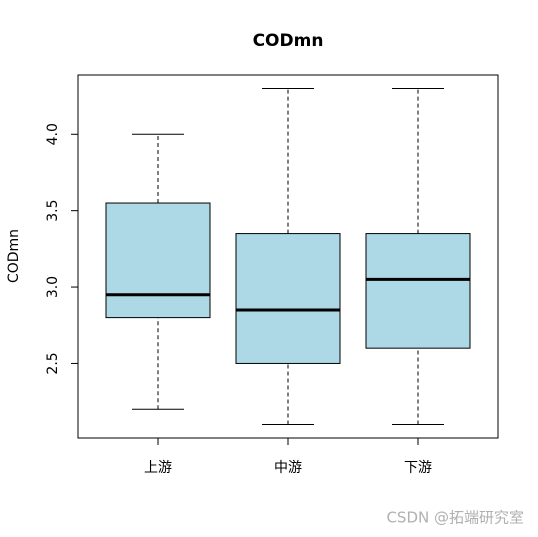 Image resolution: width=538 pixels, height=537 pixels. What do you see at coordinates (288, 41) in the screenshot?
I see `chart-title: CODmn` at bounding box center [288, 41].